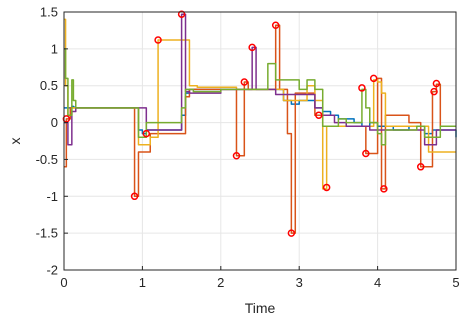  What do you see at coordinates (63, 282) in the screenshot?
I see `x-tick-label: 0` at bounding box center [63, 282].